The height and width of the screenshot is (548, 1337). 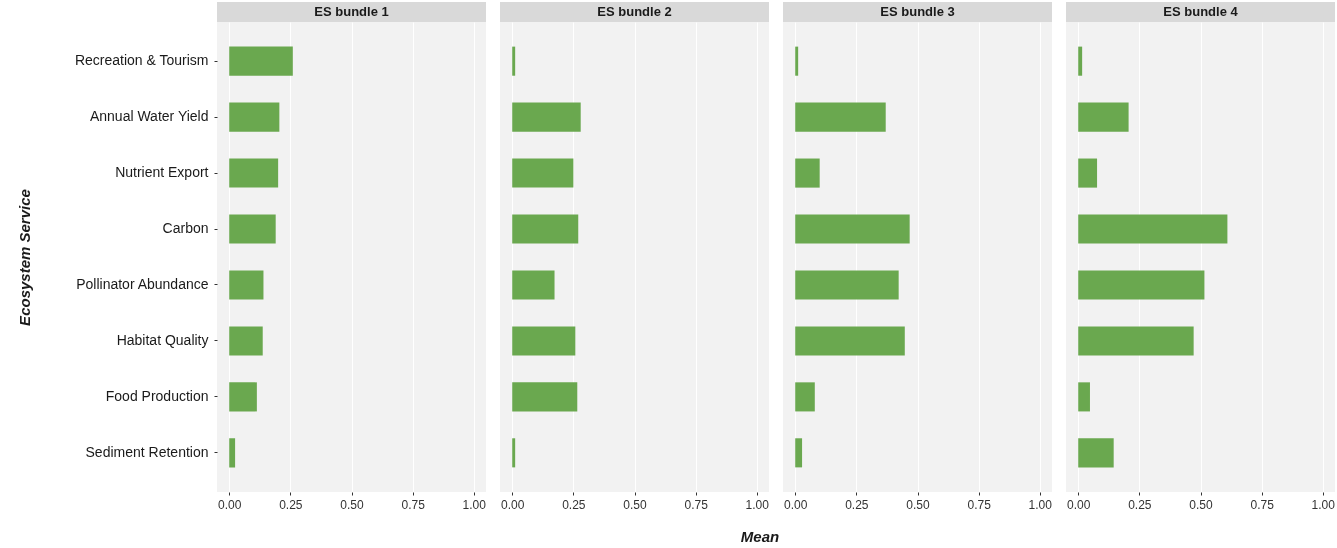 What do you see at coordinates (1200, 12) in the screenshot?
I see `chart-title: ES bundle 4` at bounding box center [1200, 12].